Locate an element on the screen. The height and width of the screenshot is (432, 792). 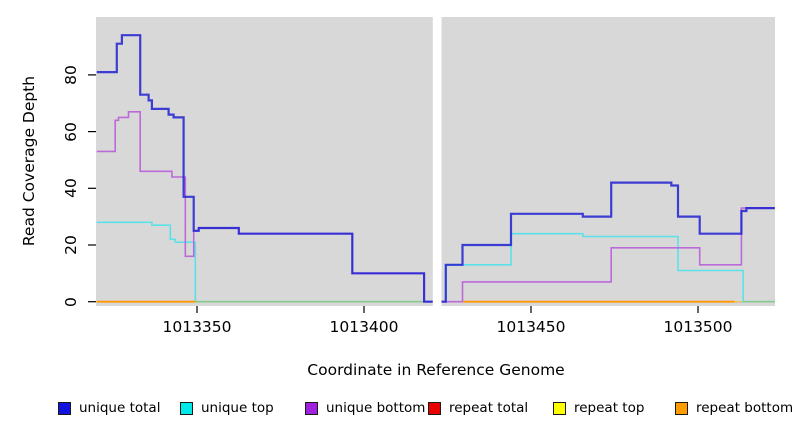
y-tick-label: 60 is located at coordinates (71, 131).